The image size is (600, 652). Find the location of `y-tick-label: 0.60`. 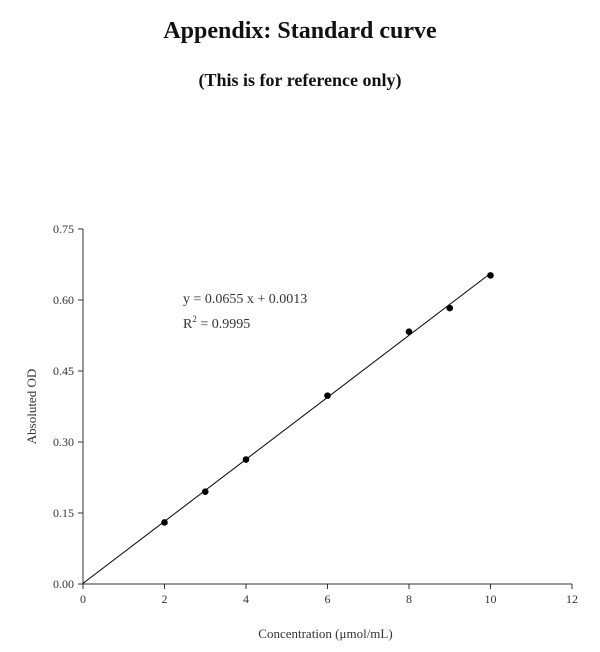

y-tick-label: 0.60 is located at coordinates (63, 300).